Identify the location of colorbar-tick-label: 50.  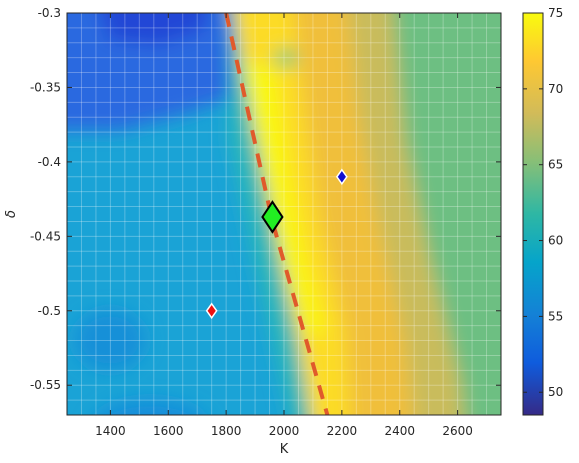
(555, 392).